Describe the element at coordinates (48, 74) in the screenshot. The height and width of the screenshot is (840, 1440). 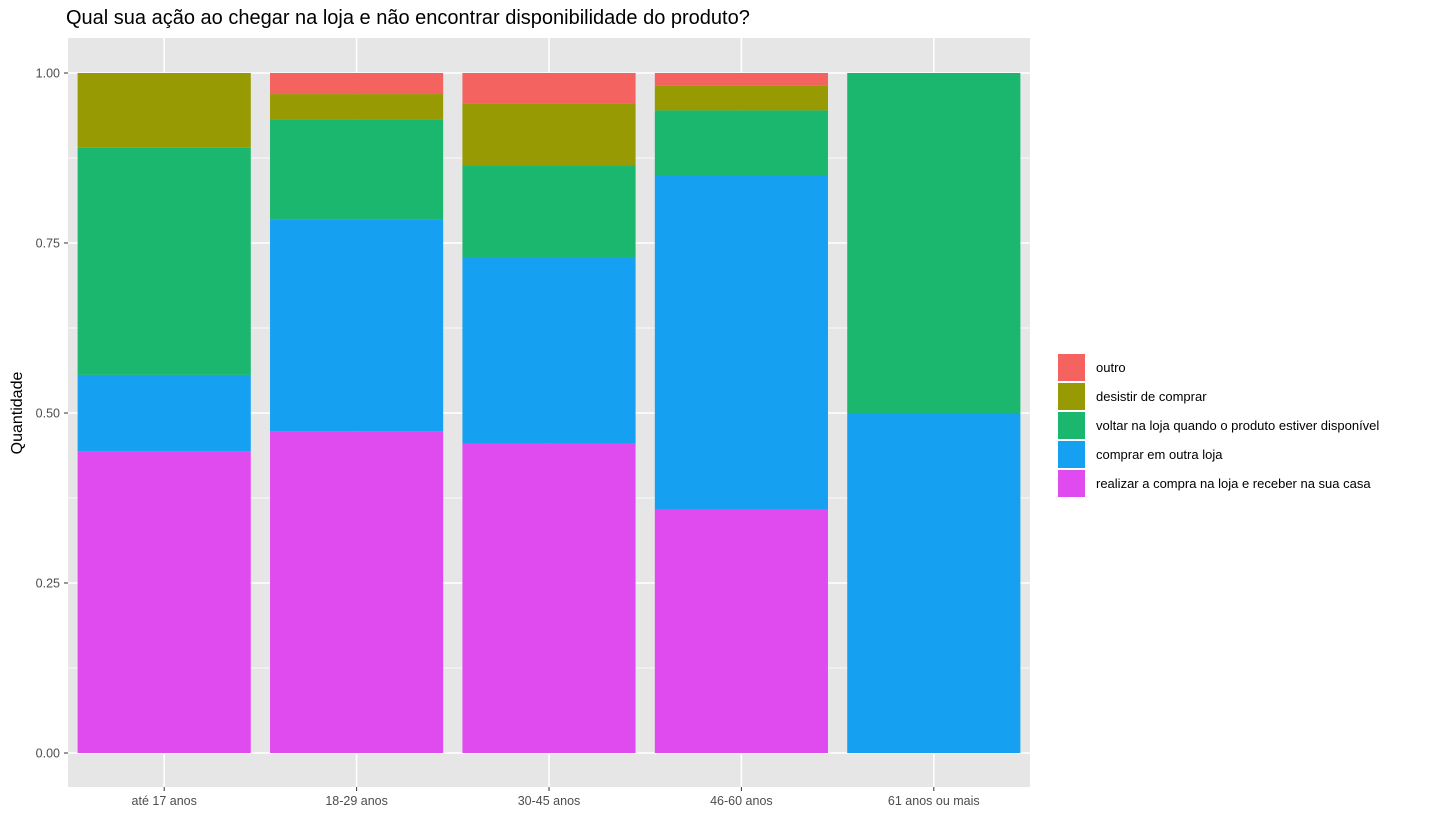
I see `y-tick-label: 1.00` at that location.